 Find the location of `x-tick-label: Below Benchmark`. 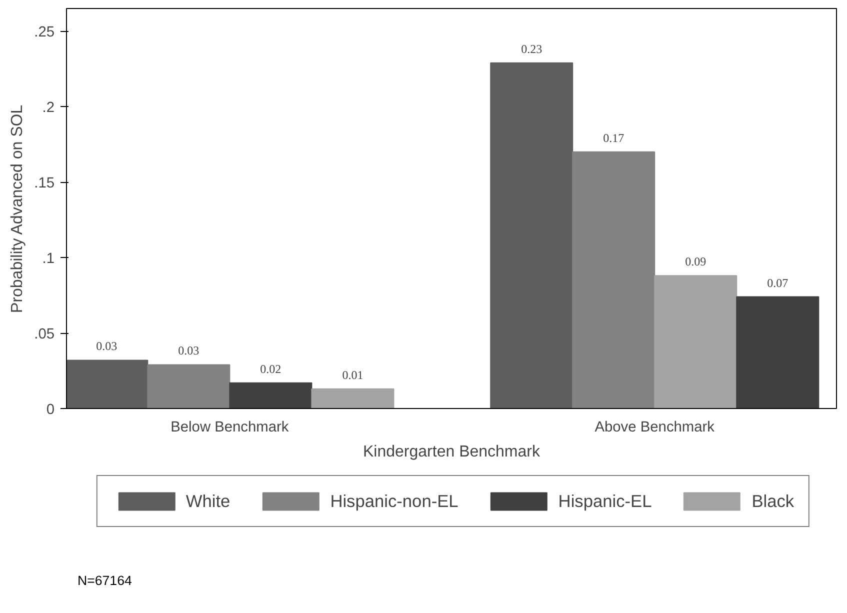

x-tick-label: Below Benchmark is located at coordinates (230, 428).